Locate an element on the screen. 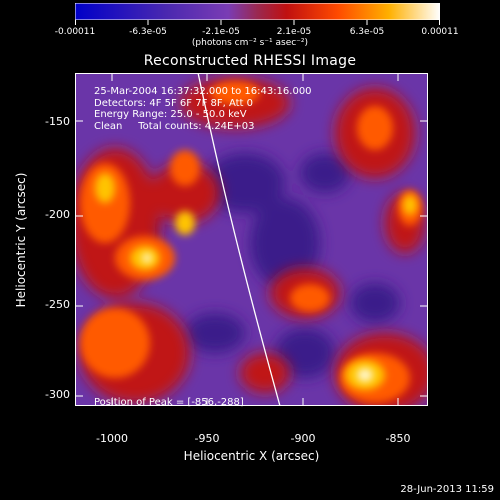  plot-title: Reconstructed RHESSI Image is located at coordinates (250, 61).